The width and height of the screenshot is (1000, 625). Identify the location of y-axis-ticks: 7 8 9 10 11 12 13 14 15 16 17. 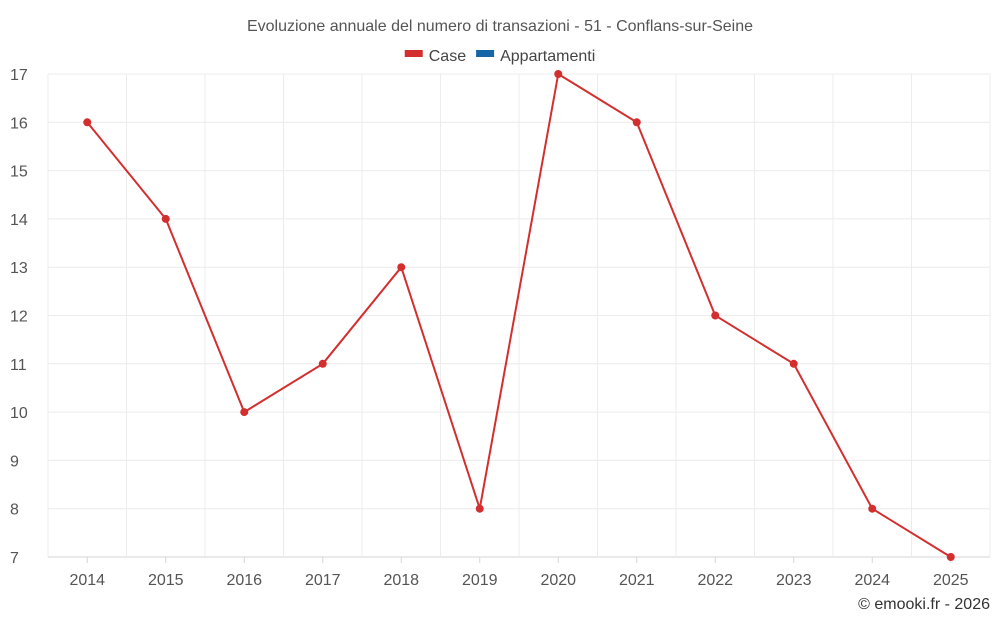
(19, 317).